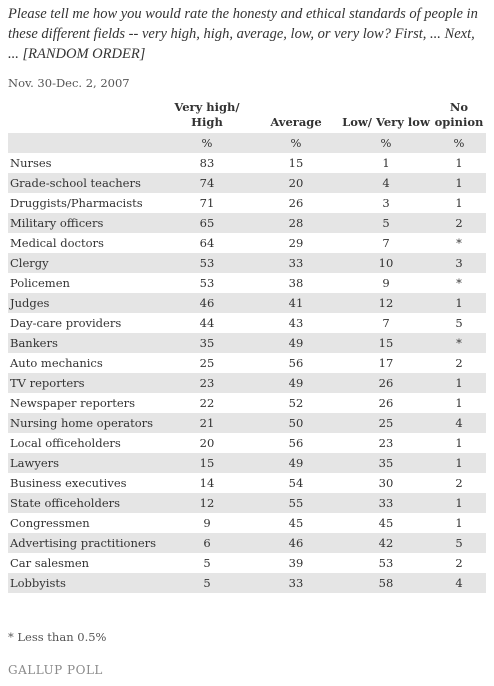 The width and height of the screenshot is (494, 686). I want to click on value-cell: 28, so click(296, 223).